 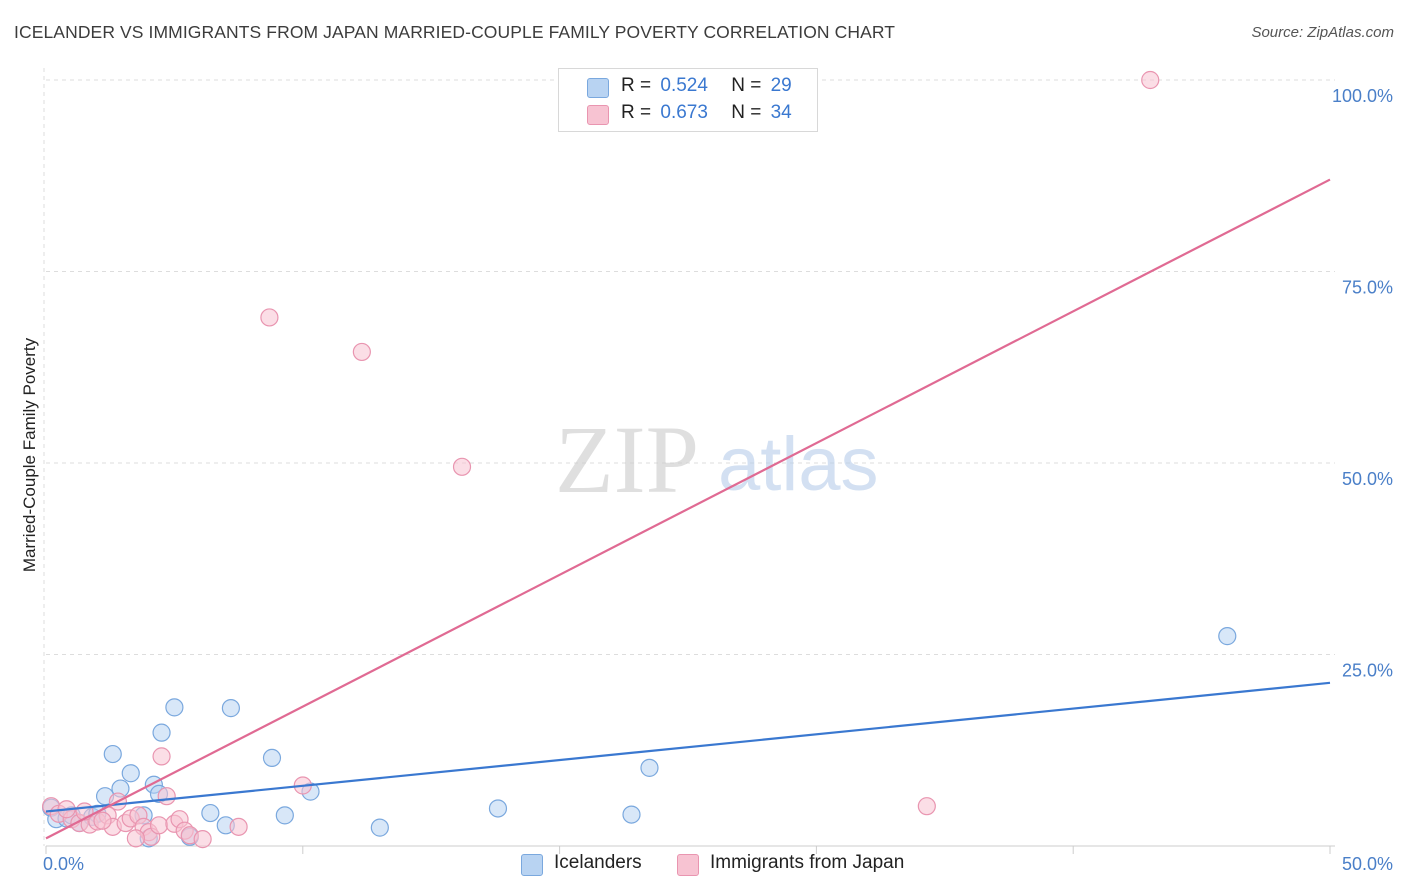 I want to click on legend-n-value: 29, so click(x=781, y=85).